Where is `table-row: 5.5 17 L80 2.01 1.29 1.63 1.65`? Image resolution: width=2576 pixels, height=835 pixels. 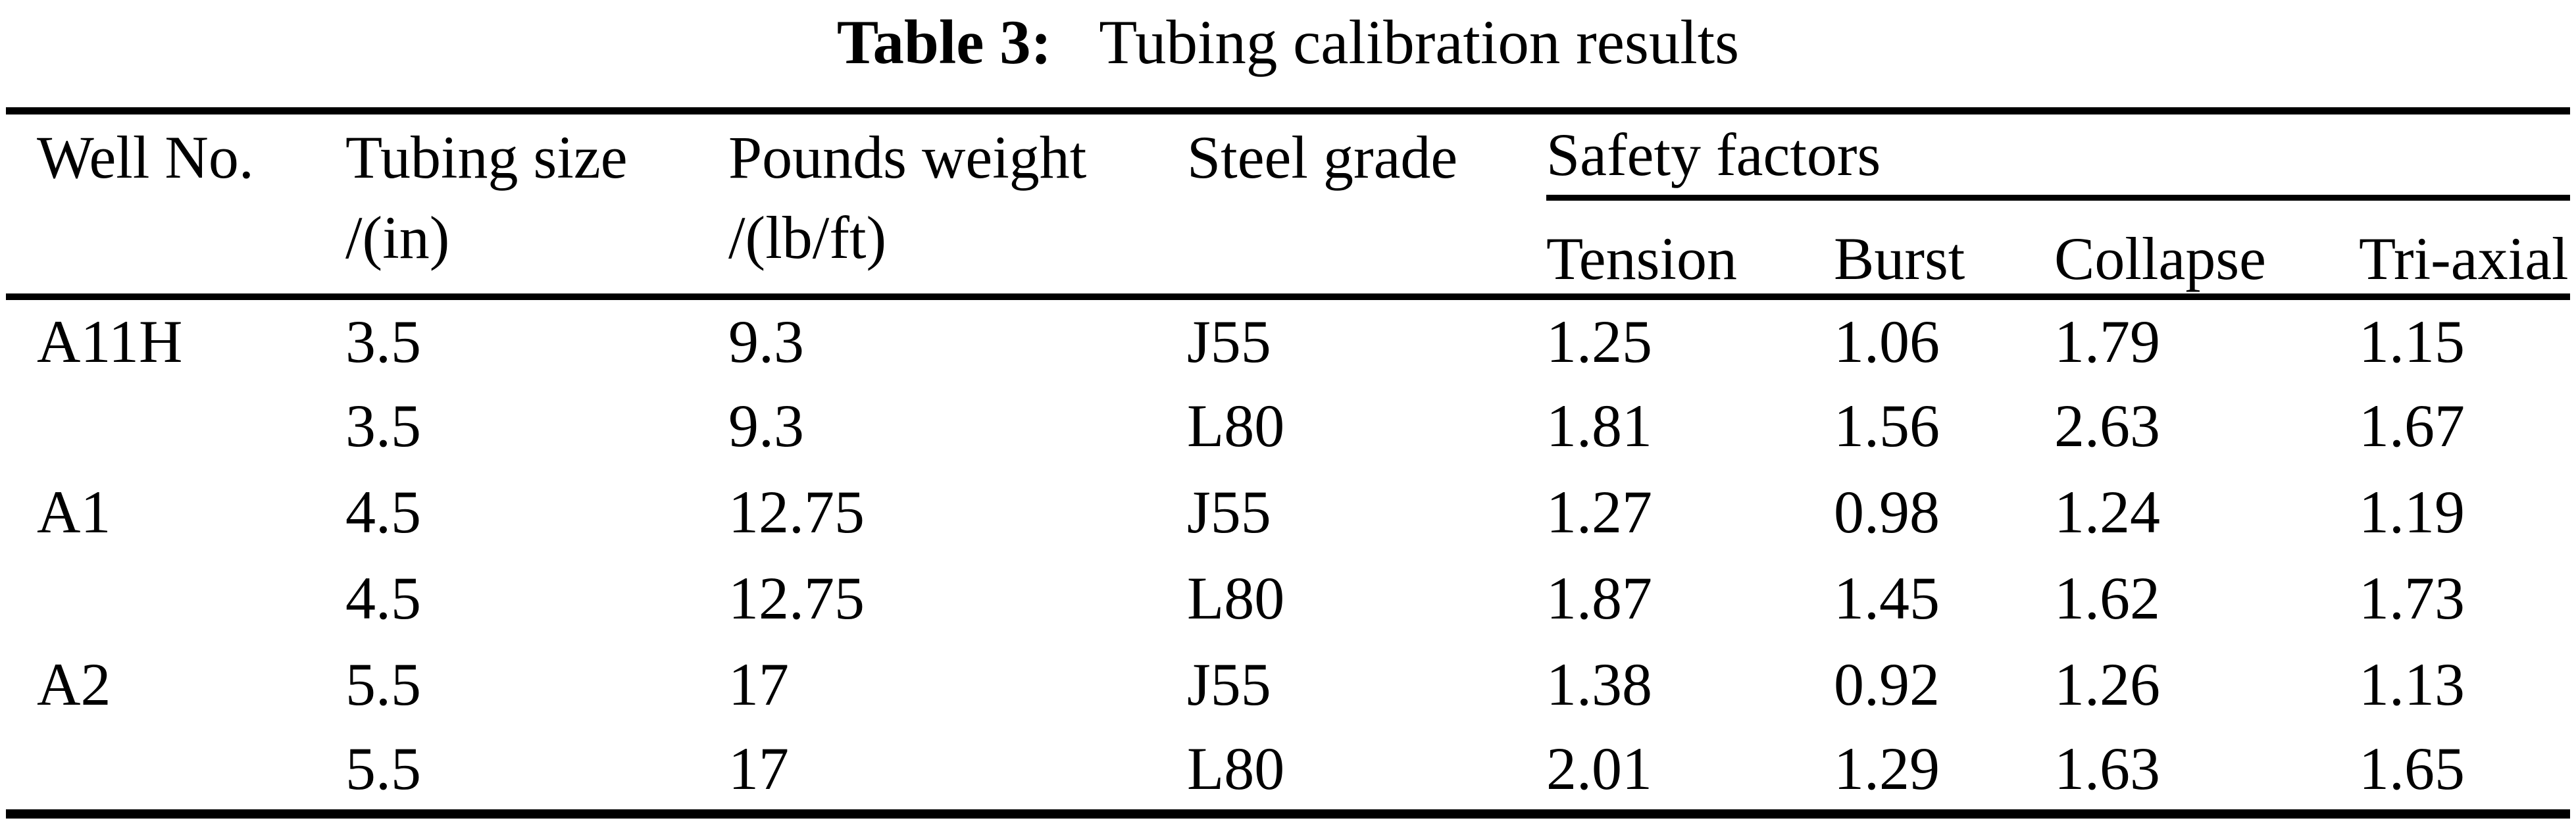 table-row: 5.5 17 L80 2.01 1.29 1.63 1.65 is located at coordinates (1288, 771).